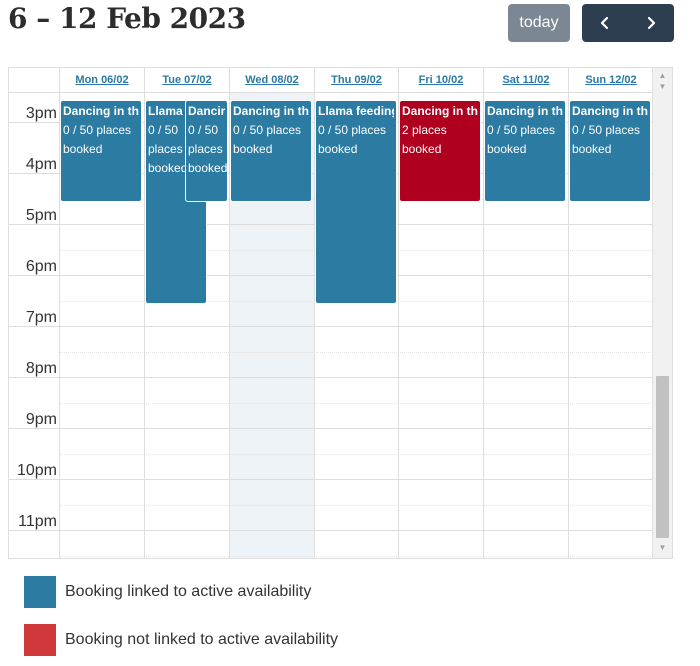 The width and height of the screenshot is (700, 666). I want to click on day-header-tue: Tue 07/02, so click(186, 80).